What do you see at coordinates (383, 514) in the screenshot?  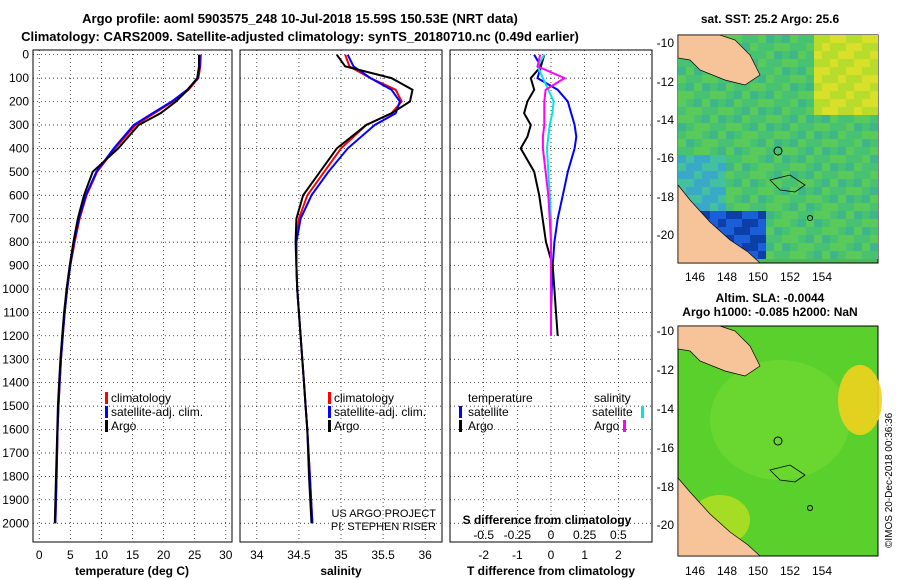 I see `credit-line-1: US ARGO PROJECT` at bounding box center [383, 514].